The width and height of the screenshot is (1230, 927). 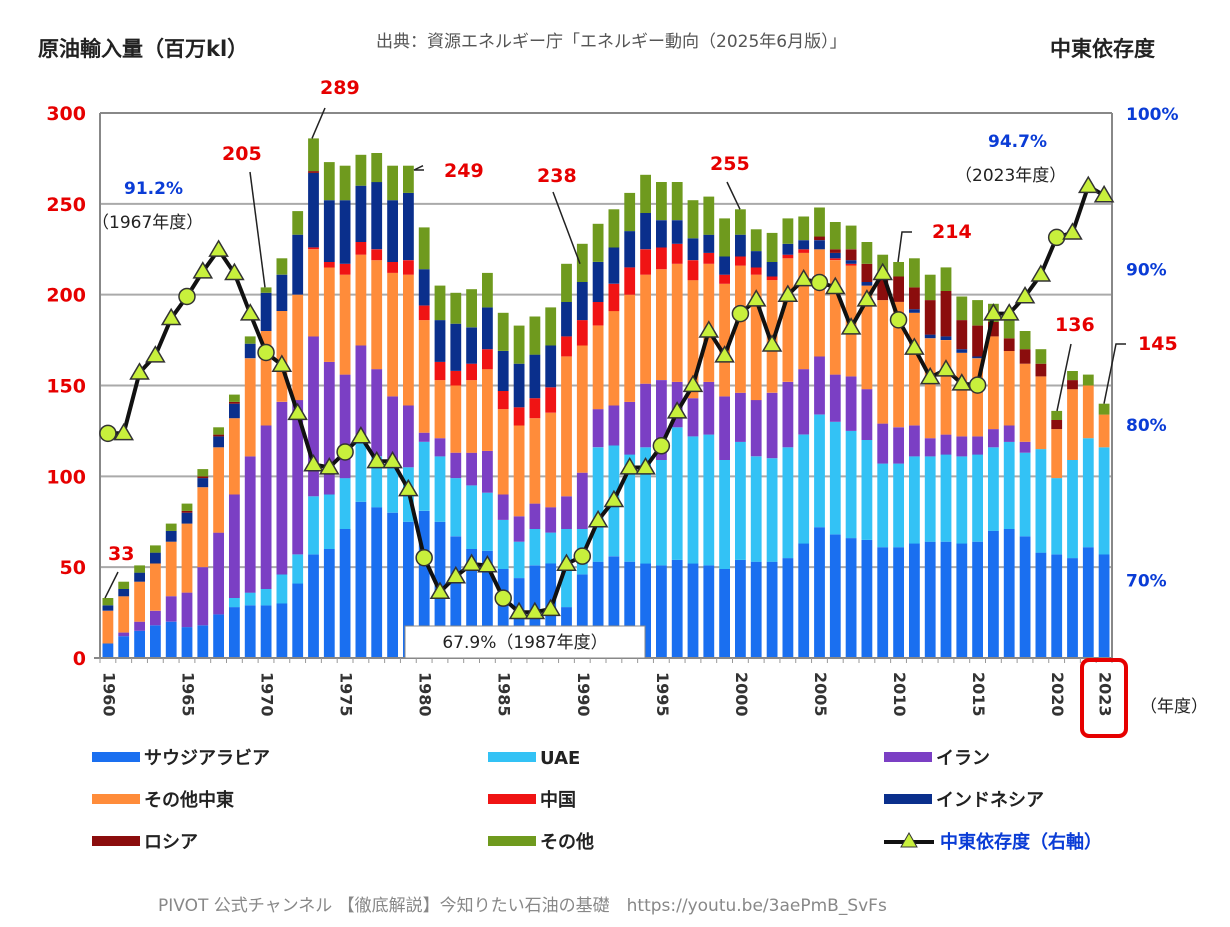 I want to click on bar-saudi-1996, so click(x=677, y=608).